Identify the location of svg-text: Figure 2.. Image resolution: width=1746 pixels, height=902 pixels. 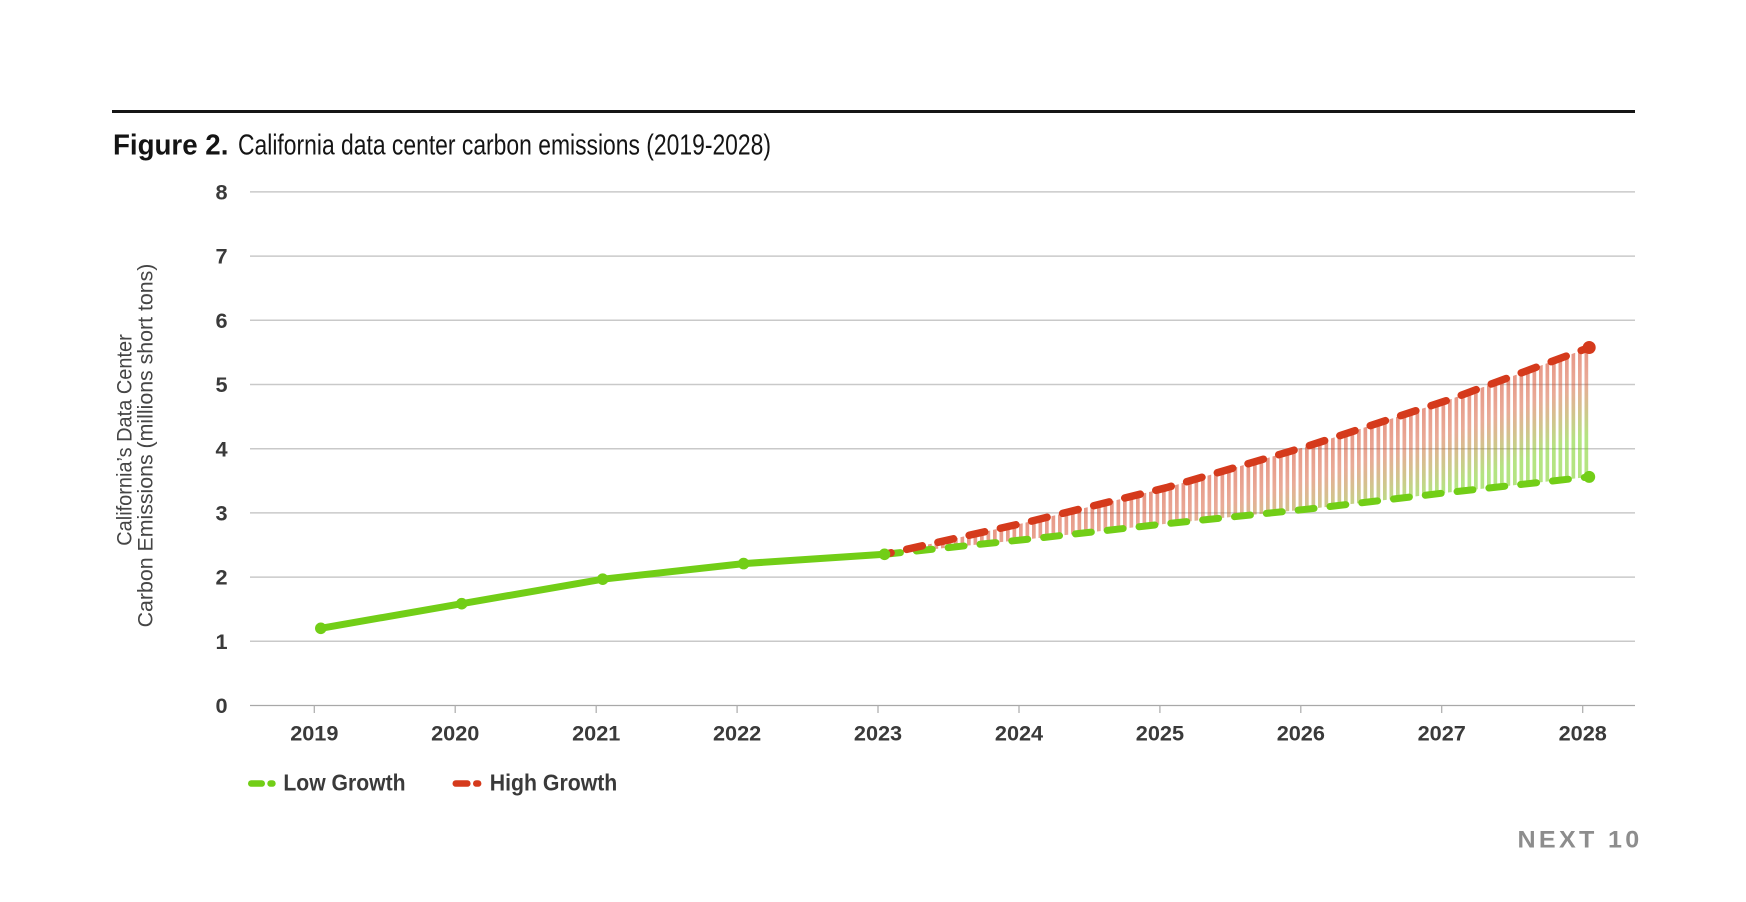
(170, 145).